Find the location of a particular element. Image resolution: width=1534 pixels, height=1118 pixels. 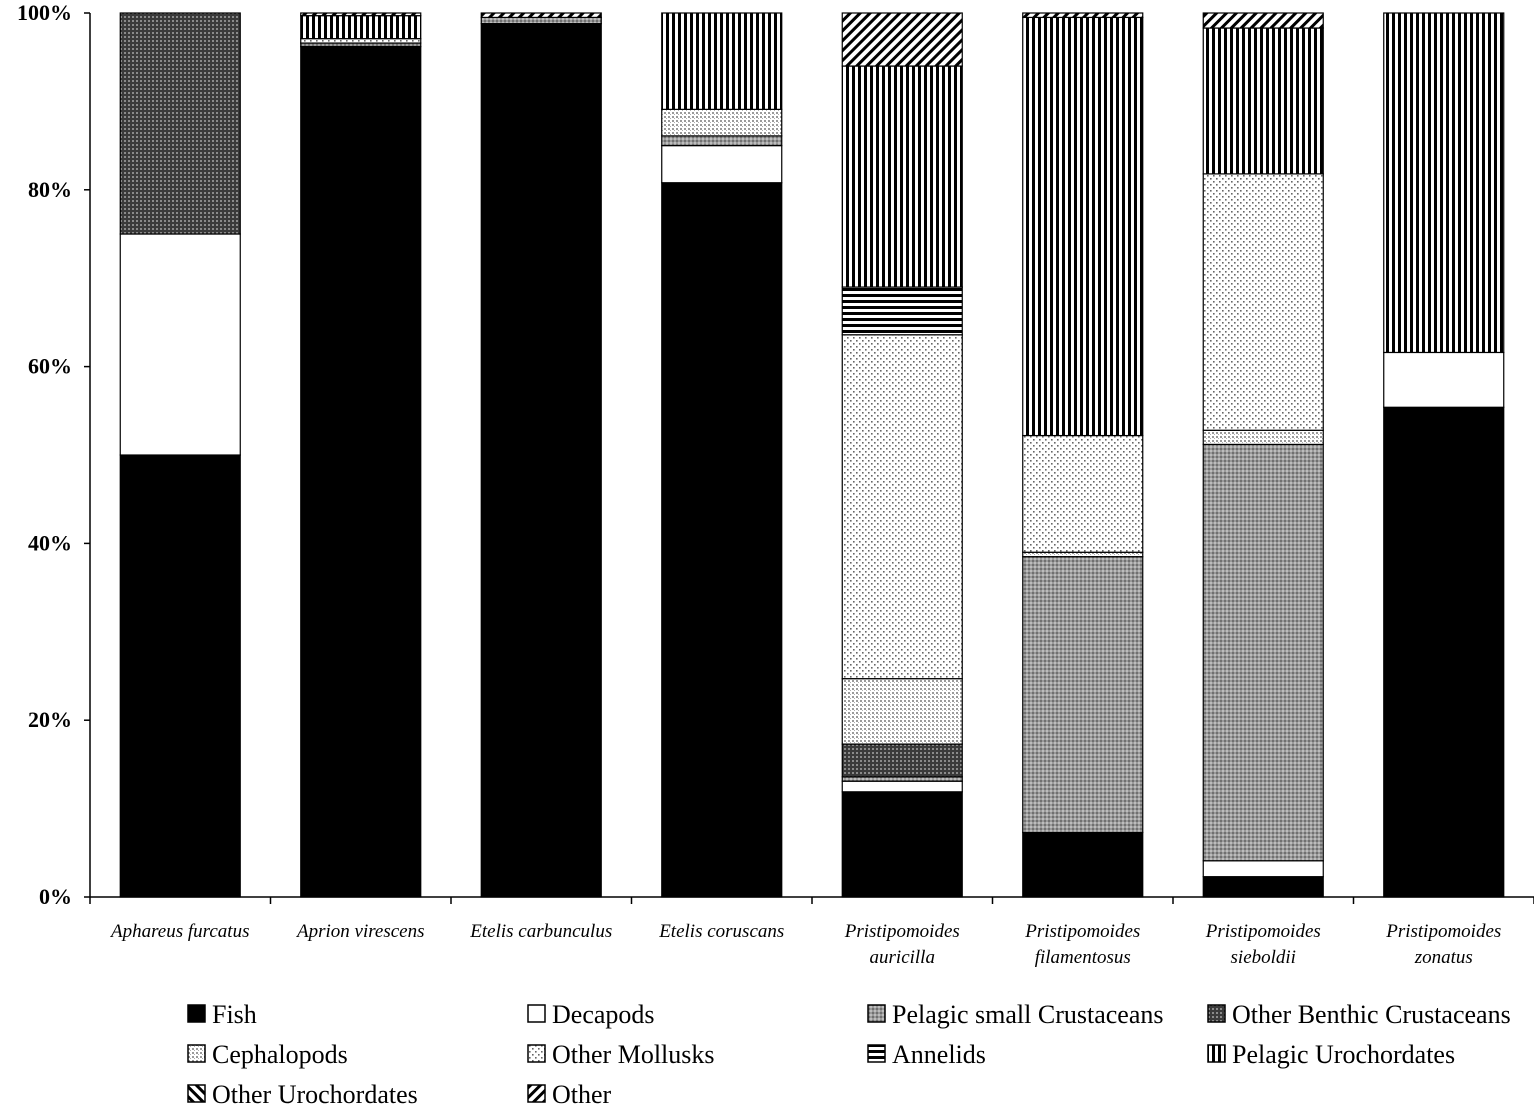

x-category-label: filamentosus is located at coordinates (1083, 957).